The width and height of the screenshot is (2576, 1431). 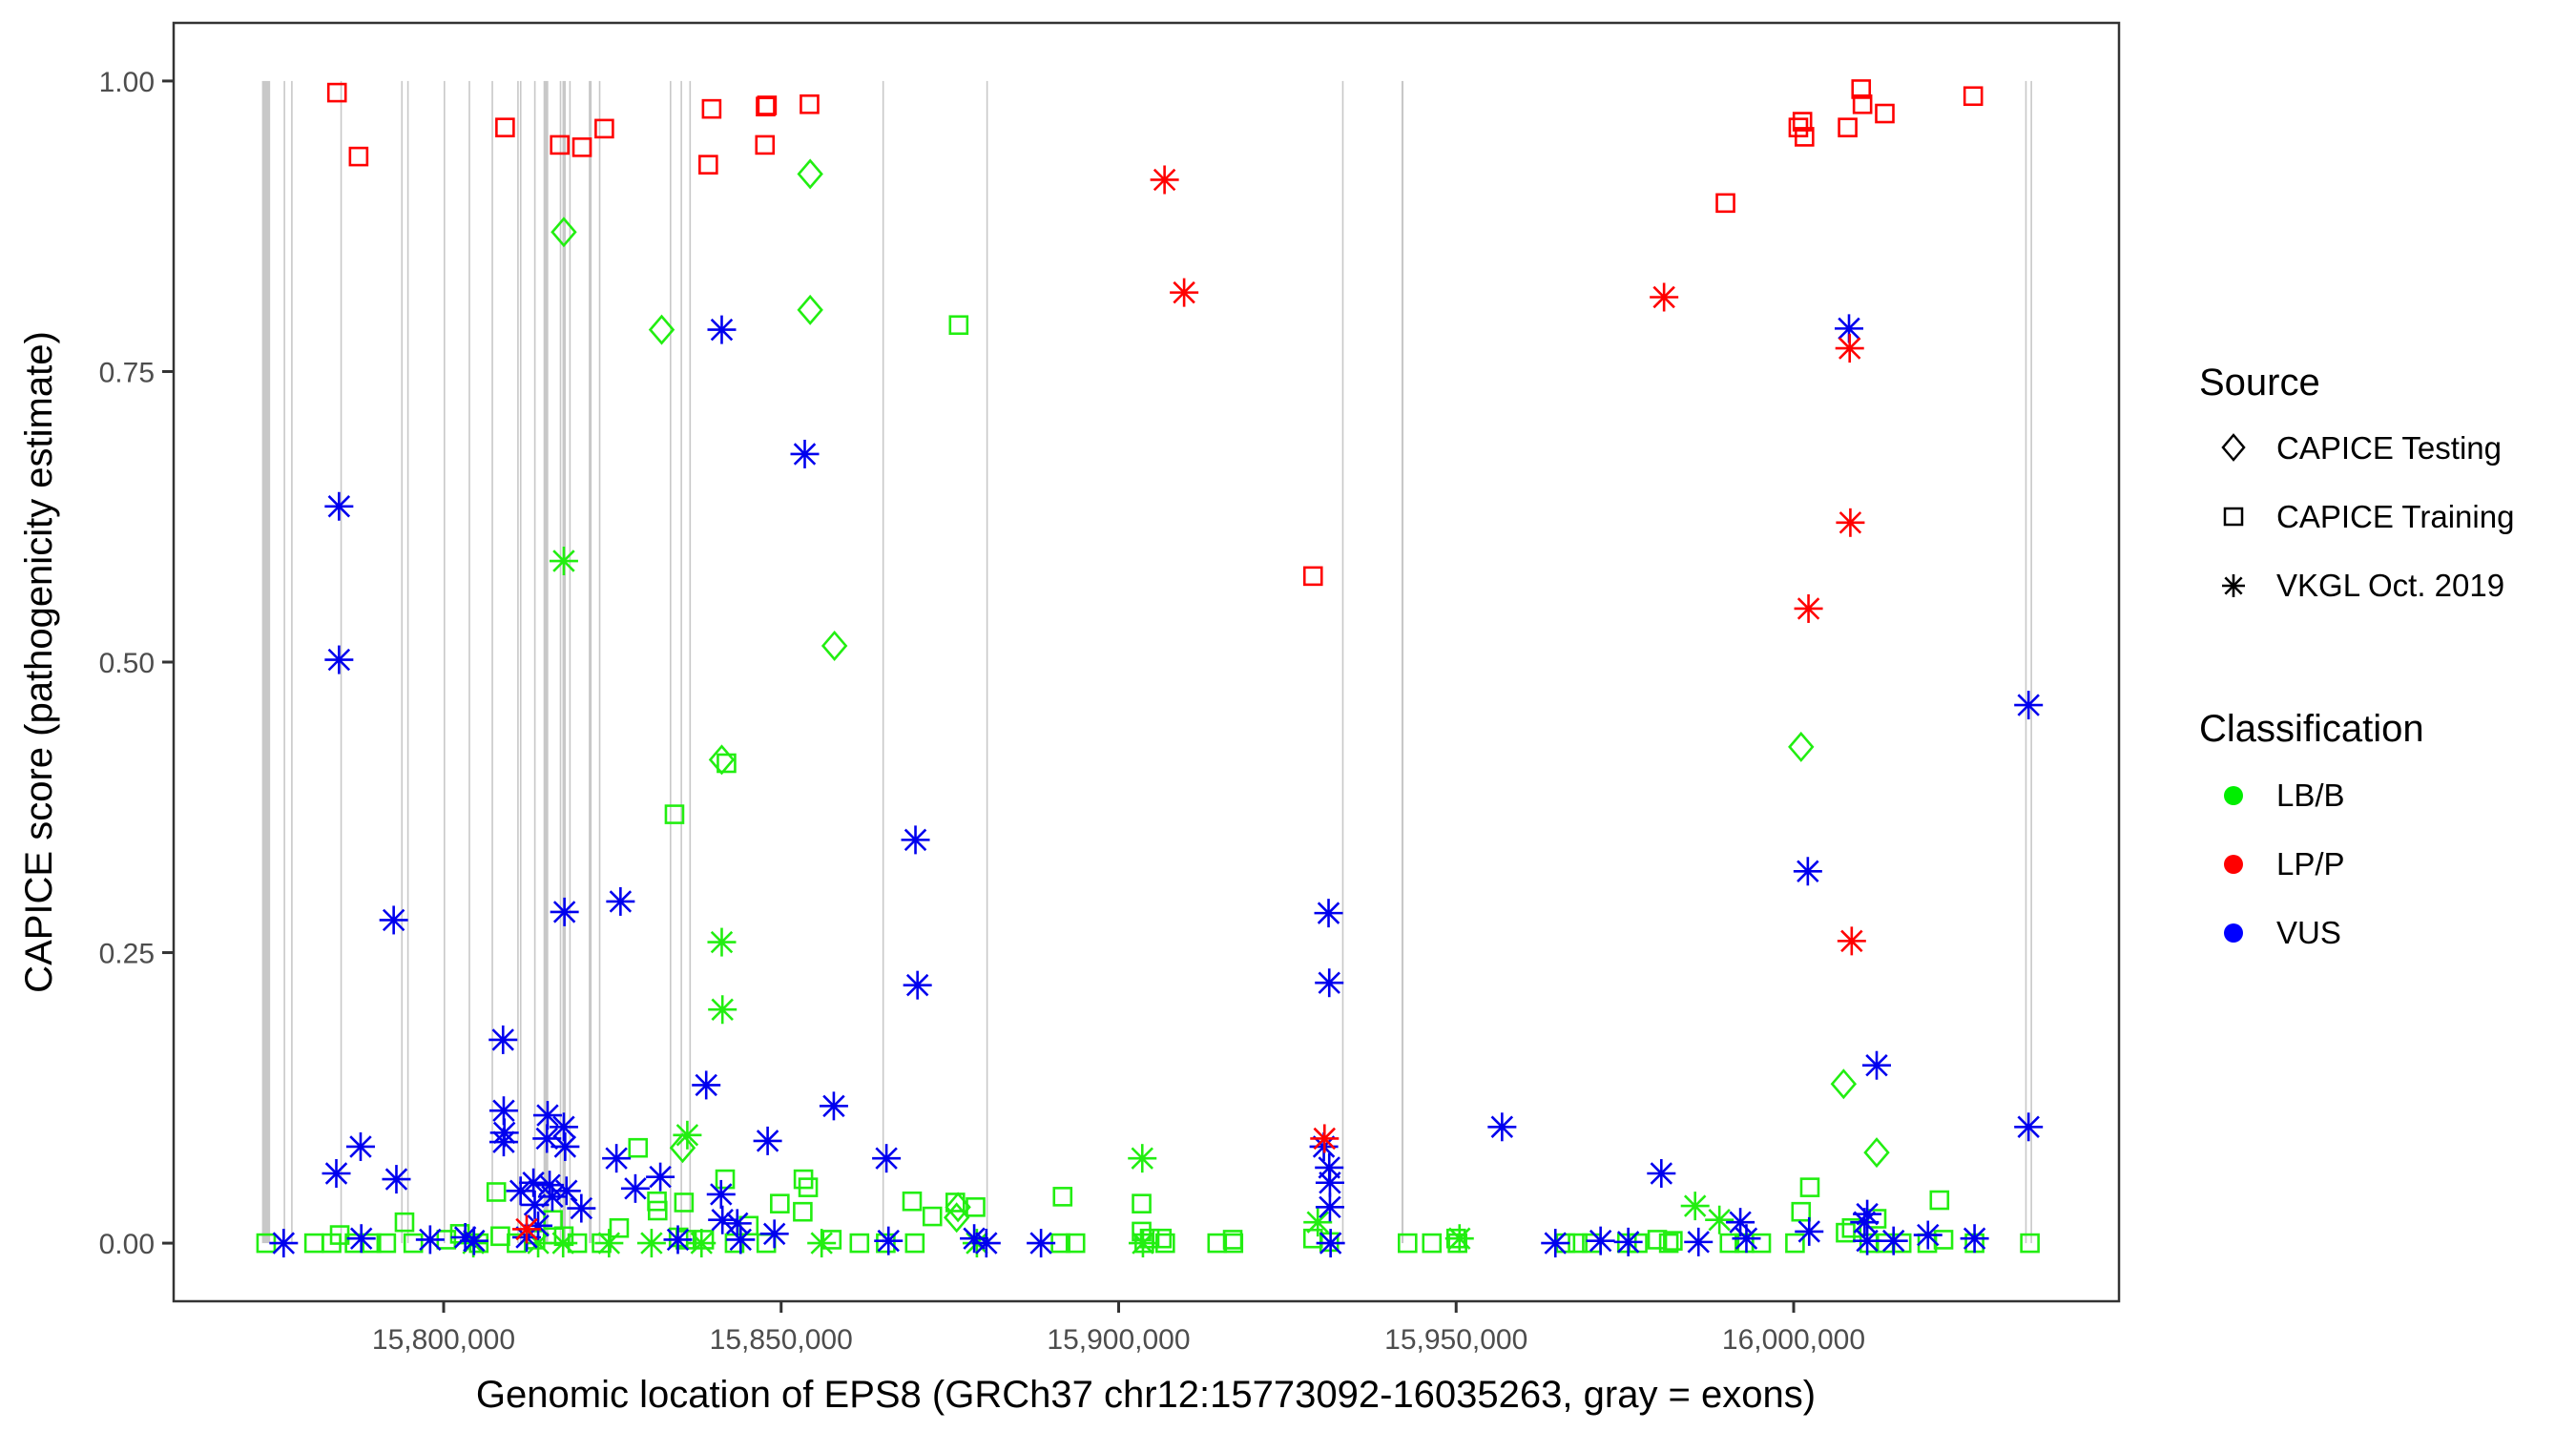 What do you see at coordinates (2310, 795) in the screenshot?
I see `legend-label: LB/B` at bounding box center [2310, 795].